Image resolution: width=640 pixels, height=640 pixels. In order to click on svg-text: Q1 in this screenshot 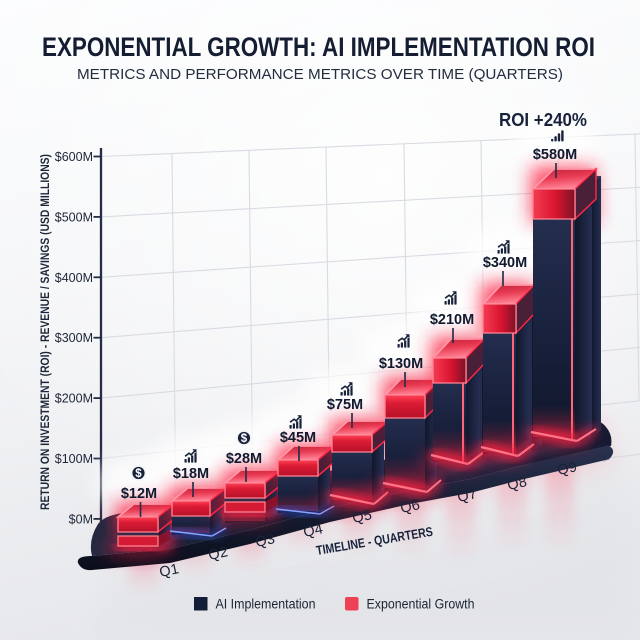, I will do `click(169, 571)`.